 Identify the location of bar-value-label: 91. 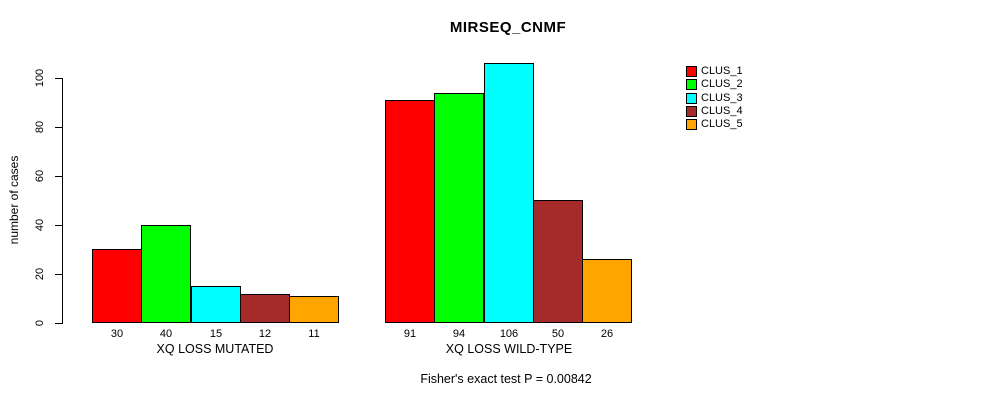
(410, 334).